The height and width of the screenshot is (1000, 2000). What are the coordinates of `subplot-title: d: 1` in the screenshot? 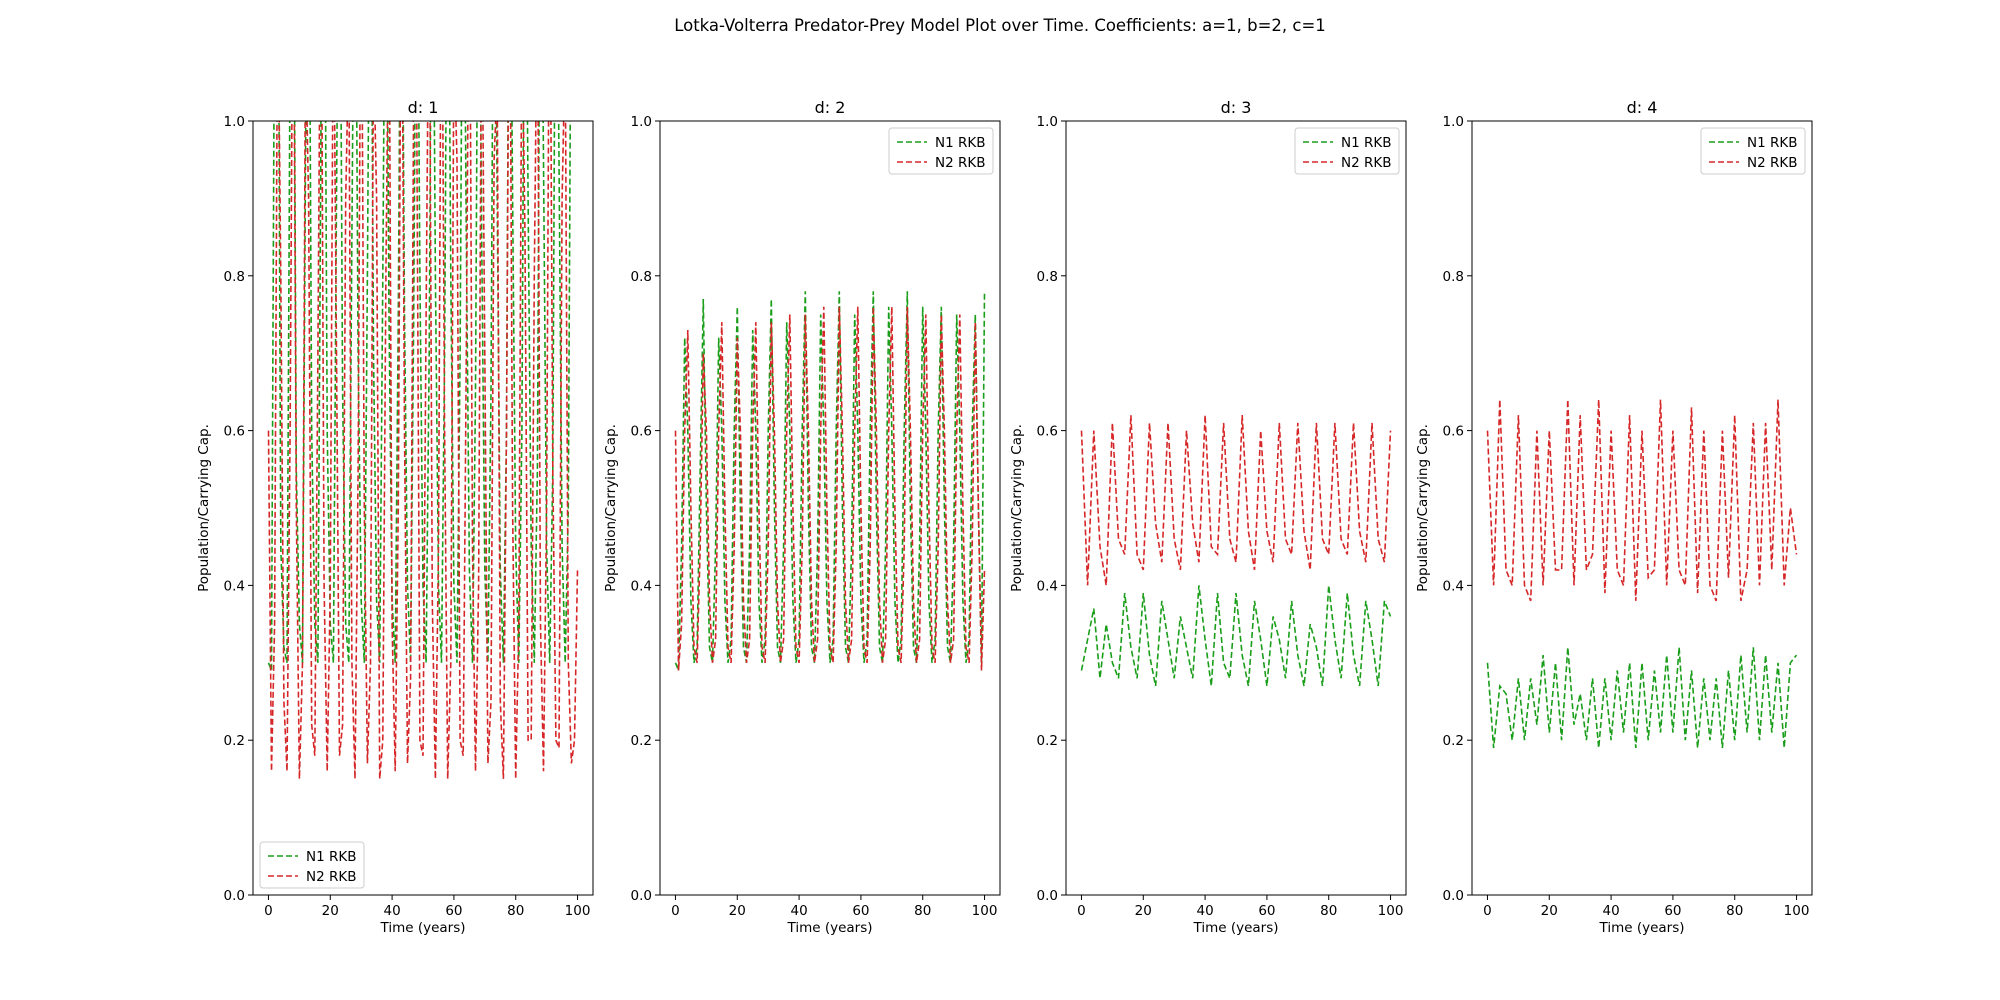 It's located at (423, 107).